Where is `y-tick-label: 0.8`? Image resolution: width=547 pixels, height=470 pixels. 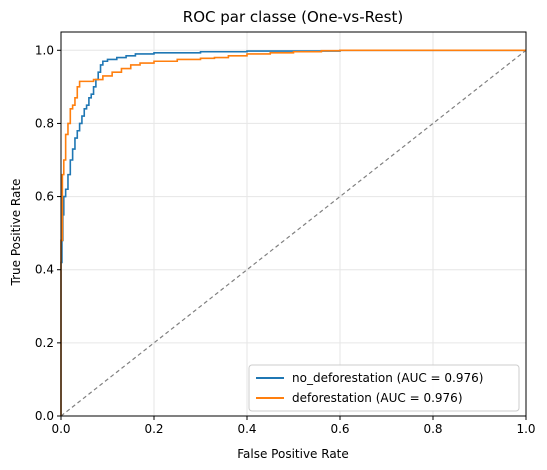 y-tick-label: 0.8 is located at coordinates (44, 123).